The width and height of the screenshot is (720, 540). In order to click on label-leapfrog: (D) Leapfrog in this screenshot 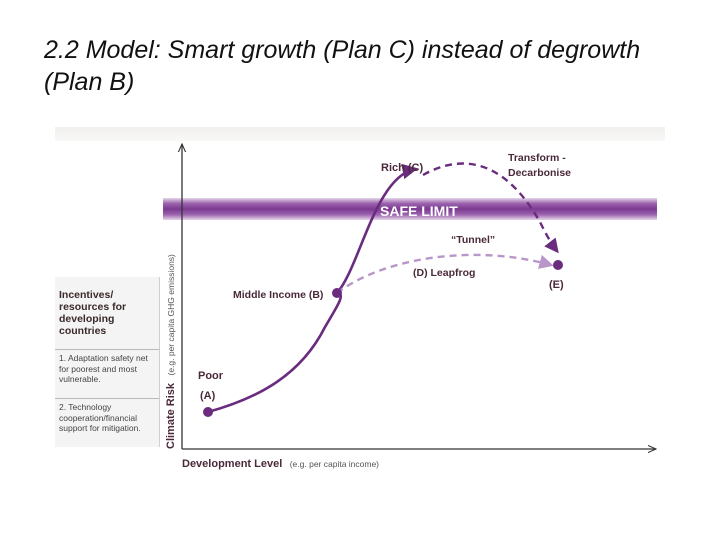, I will do `click(444, 273)`.